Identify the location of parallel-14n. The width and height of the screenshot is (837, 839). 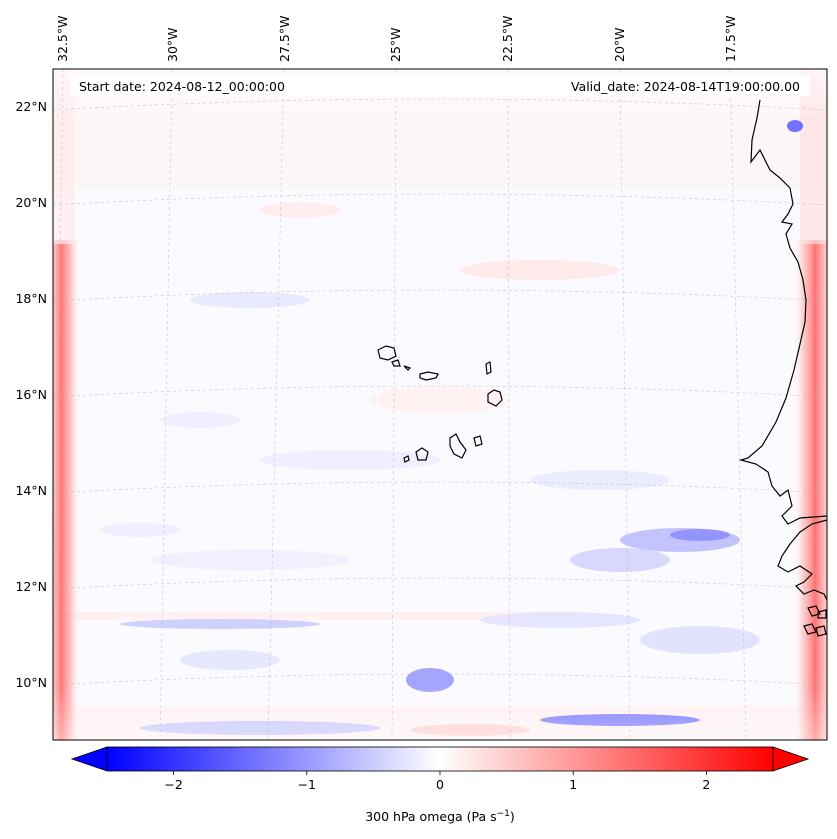
(440, 487).